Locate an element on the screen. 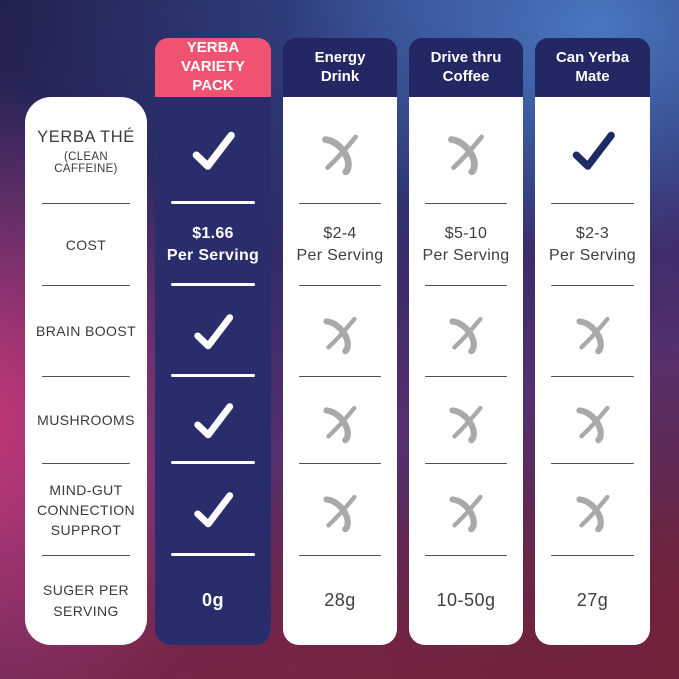  row-label-cost: COST is located at coordinates (86, 245).